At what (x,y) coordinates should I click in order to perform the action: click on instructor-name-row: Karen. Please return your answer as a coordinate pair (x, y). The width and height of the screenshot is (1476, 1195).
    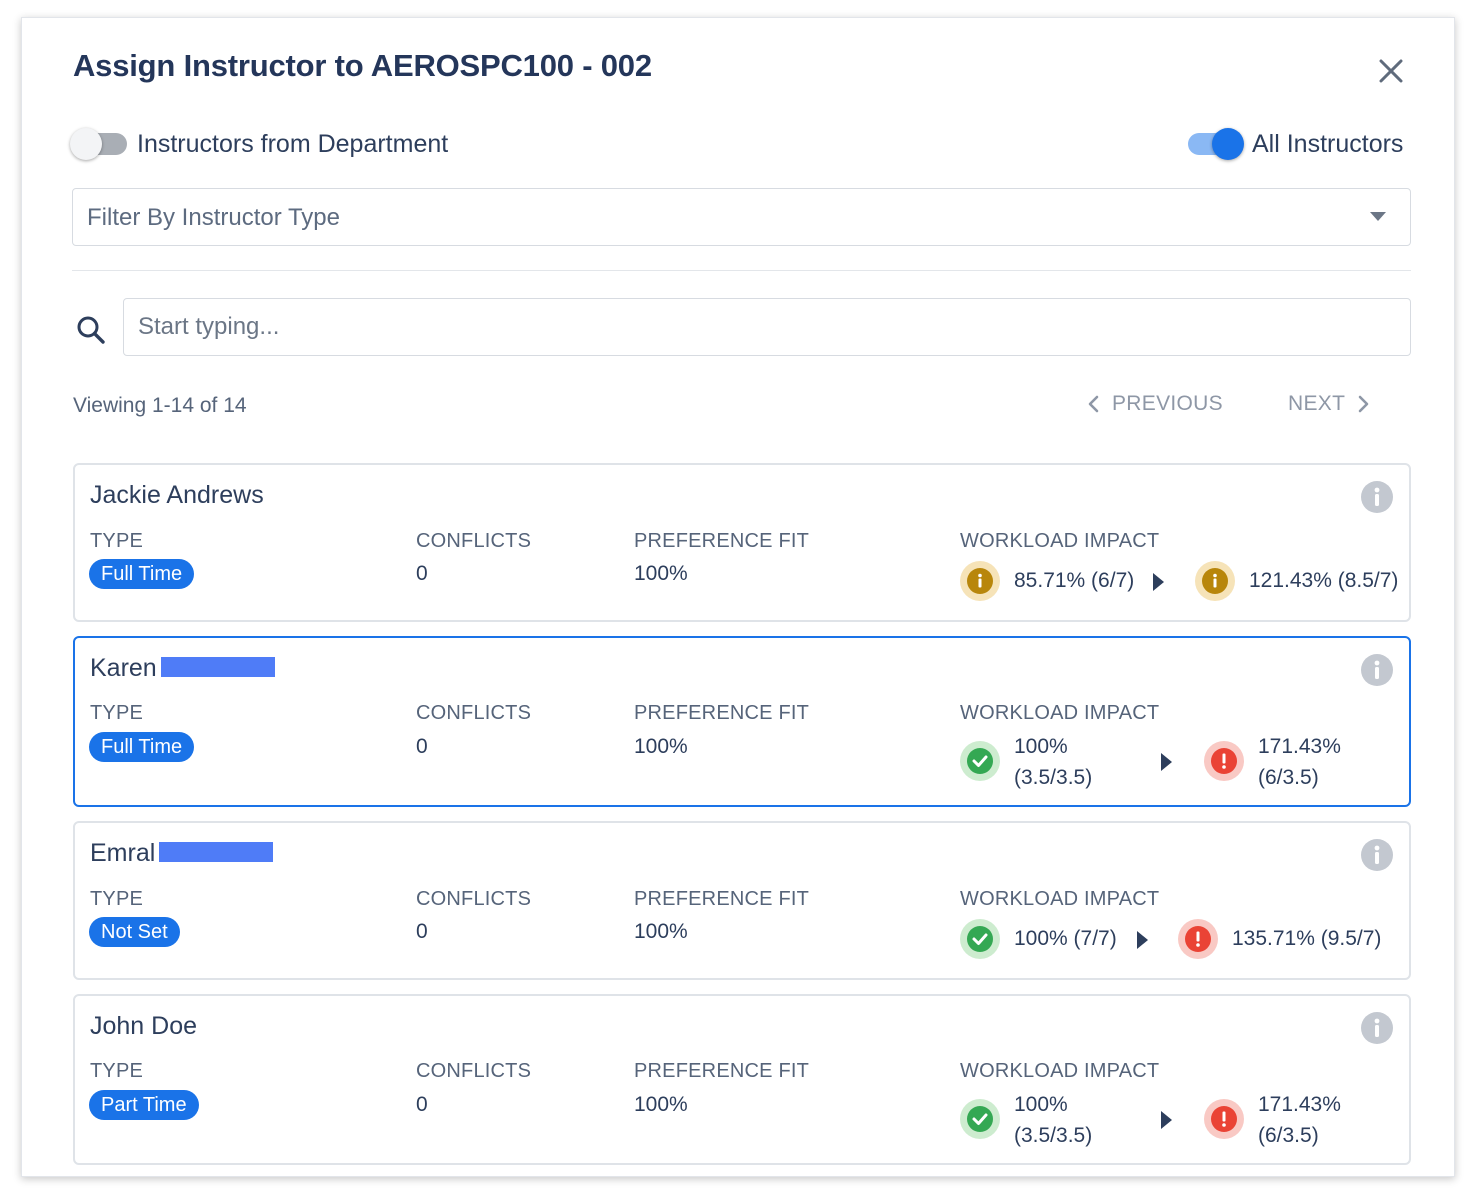
    Looking at the image, I should click on (182, 668).